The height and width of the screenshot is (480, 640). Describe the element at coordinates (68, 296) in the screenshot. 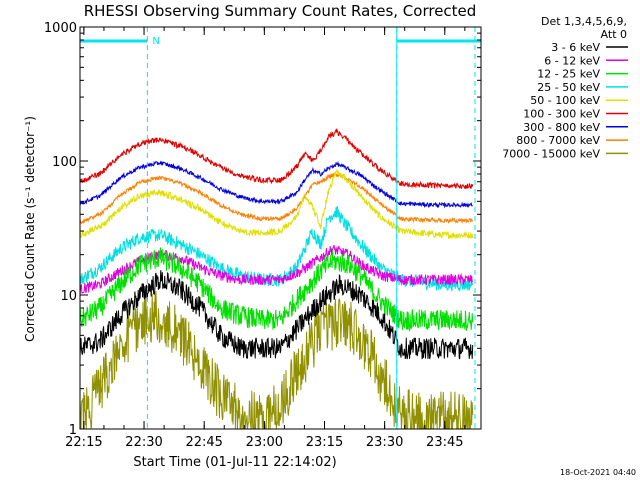

I see `y-tick-label-1: 10` at that location.